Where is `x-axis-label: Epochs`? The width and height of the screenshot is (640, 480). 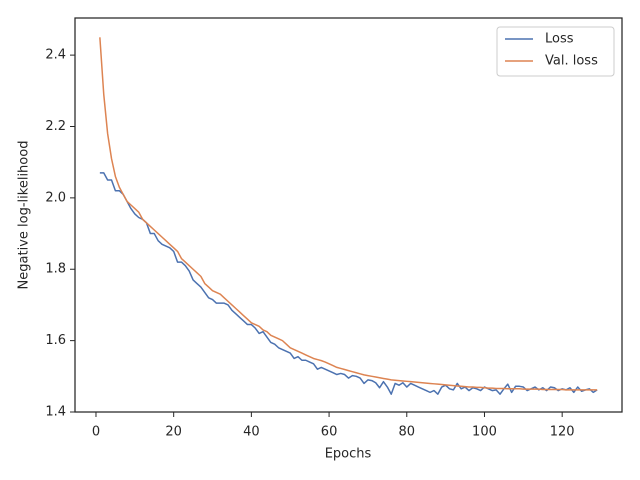 x-axis-label: Epochs is located at coordinates (348, 454).